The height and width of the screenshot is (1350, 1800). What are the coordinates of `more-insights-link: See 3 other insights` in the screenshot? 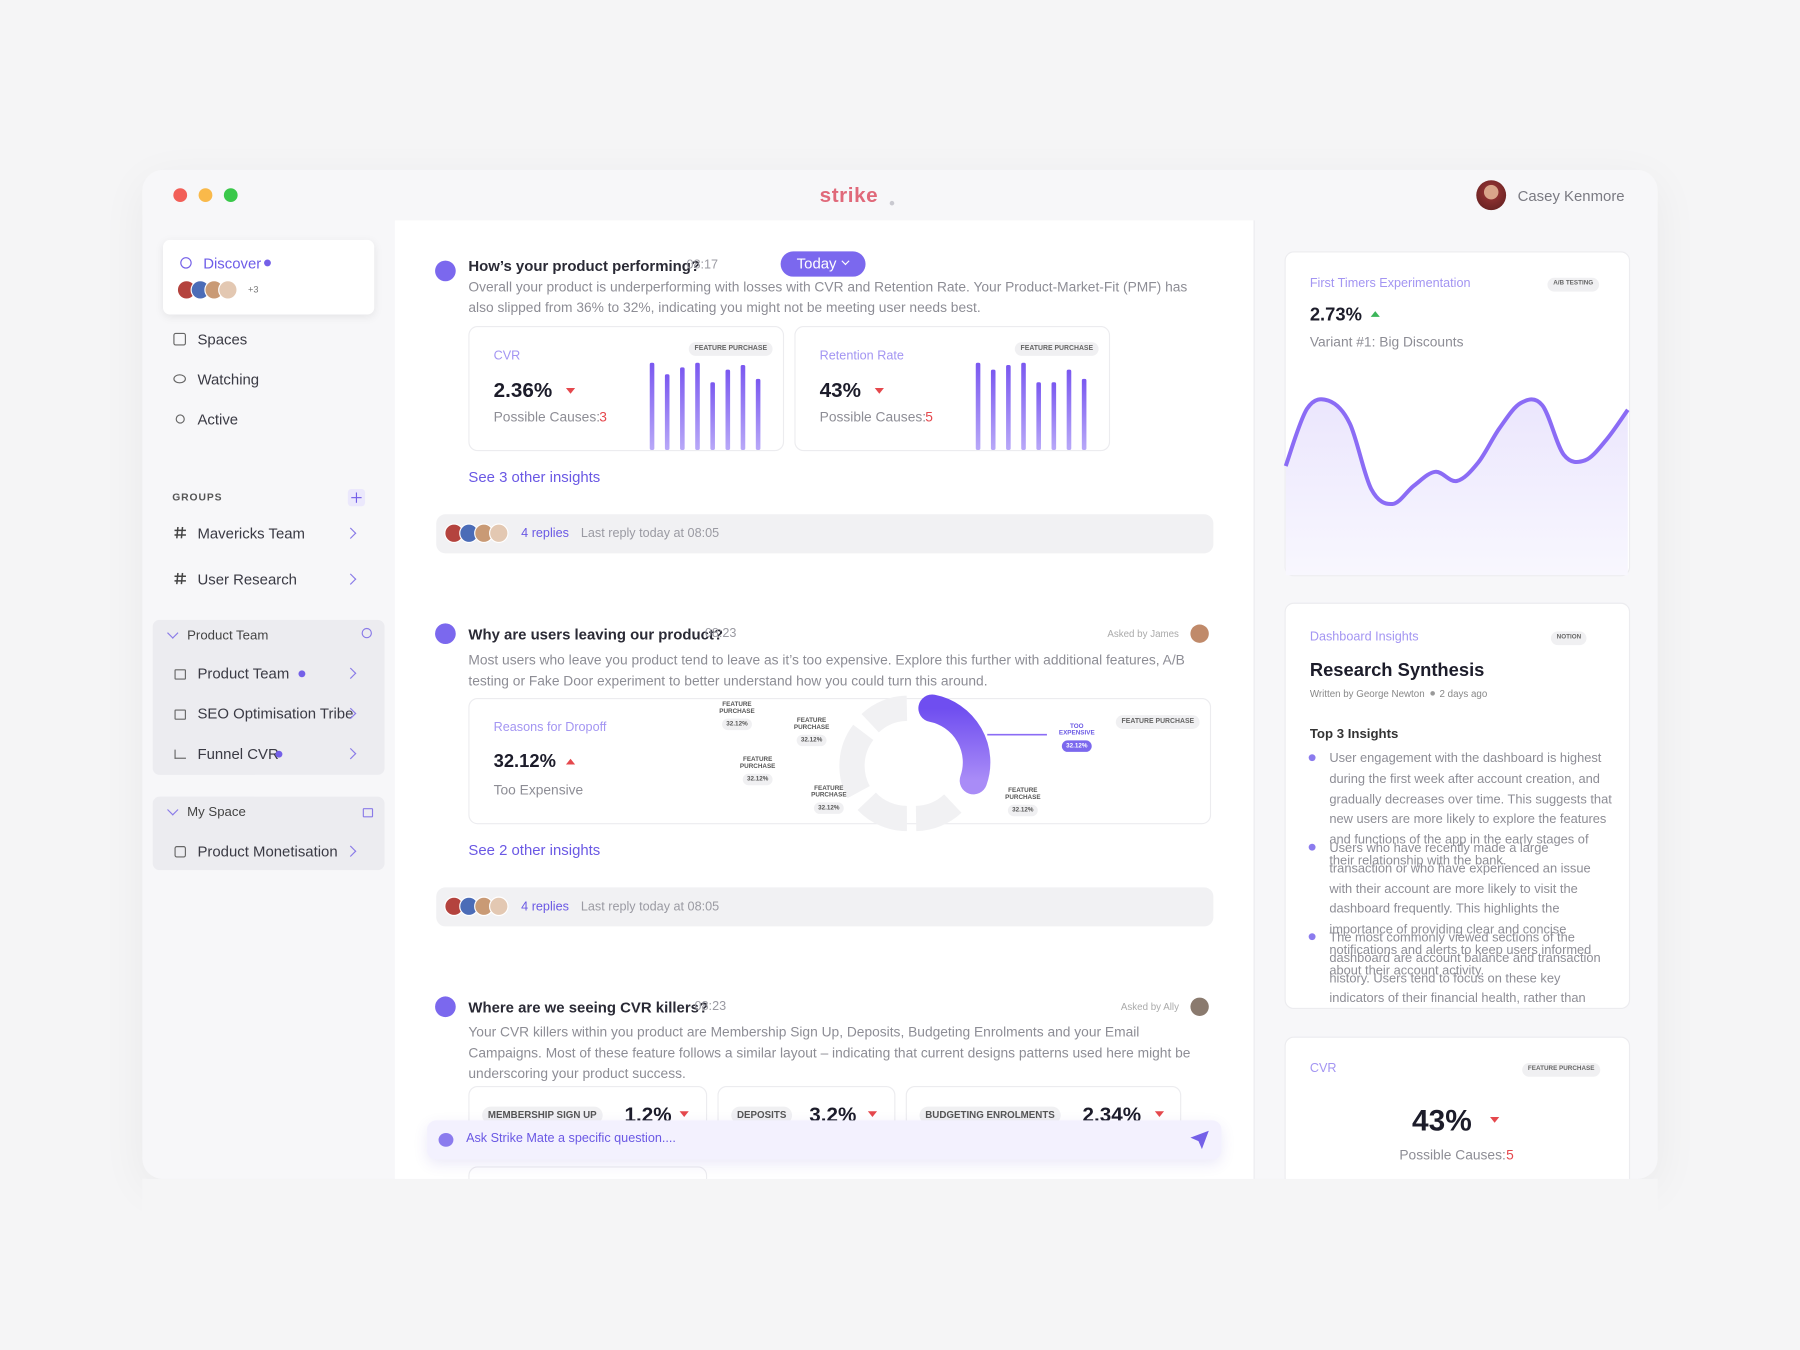 It's located at (534, 477).